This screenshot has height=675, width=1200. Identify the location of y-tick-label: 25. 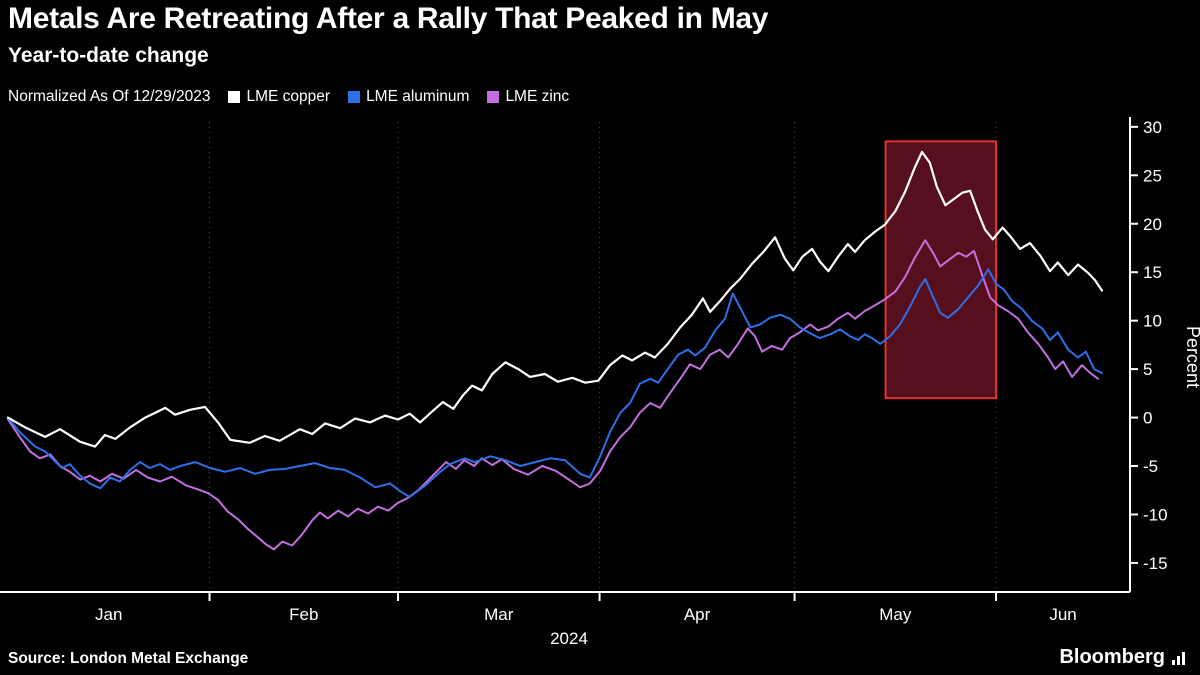
(1152, 175).